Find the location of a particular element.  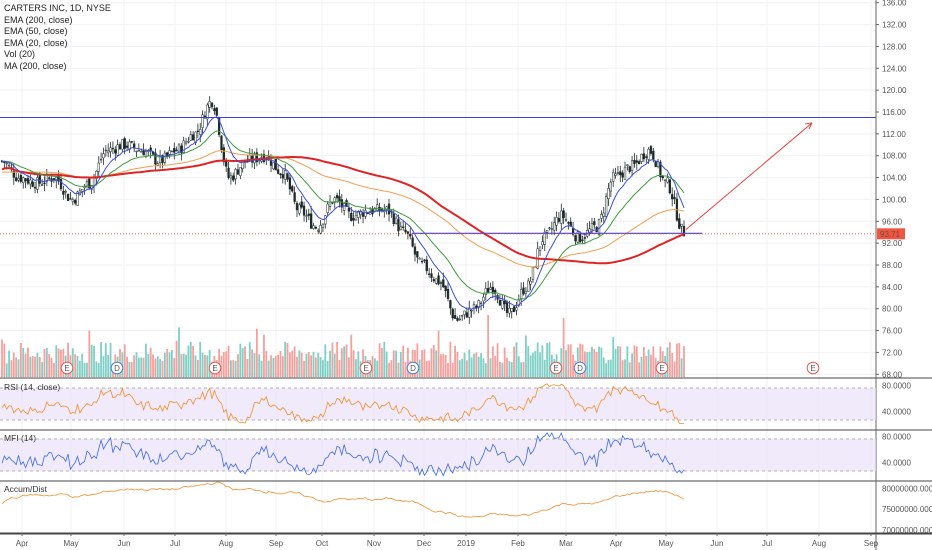

legend-ema200: EMA (200, close) is located at coordinates (38, 19).